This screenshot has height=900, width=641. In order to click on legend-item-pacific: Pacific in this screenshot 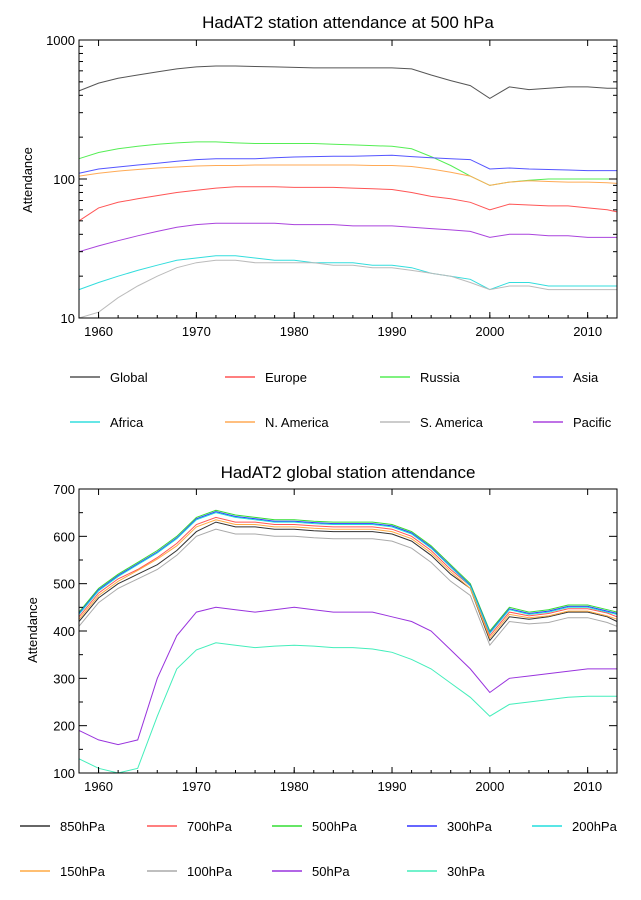, I will do `click(572, 422)`.